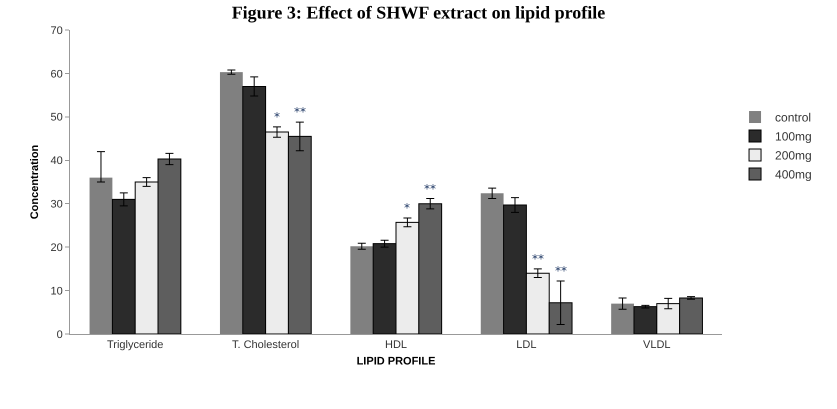 This screenshot has height=409, width=837. Describe the element at coordinates (56, 118) in the screenshot. I see `y-tick-label: 50` at that location.